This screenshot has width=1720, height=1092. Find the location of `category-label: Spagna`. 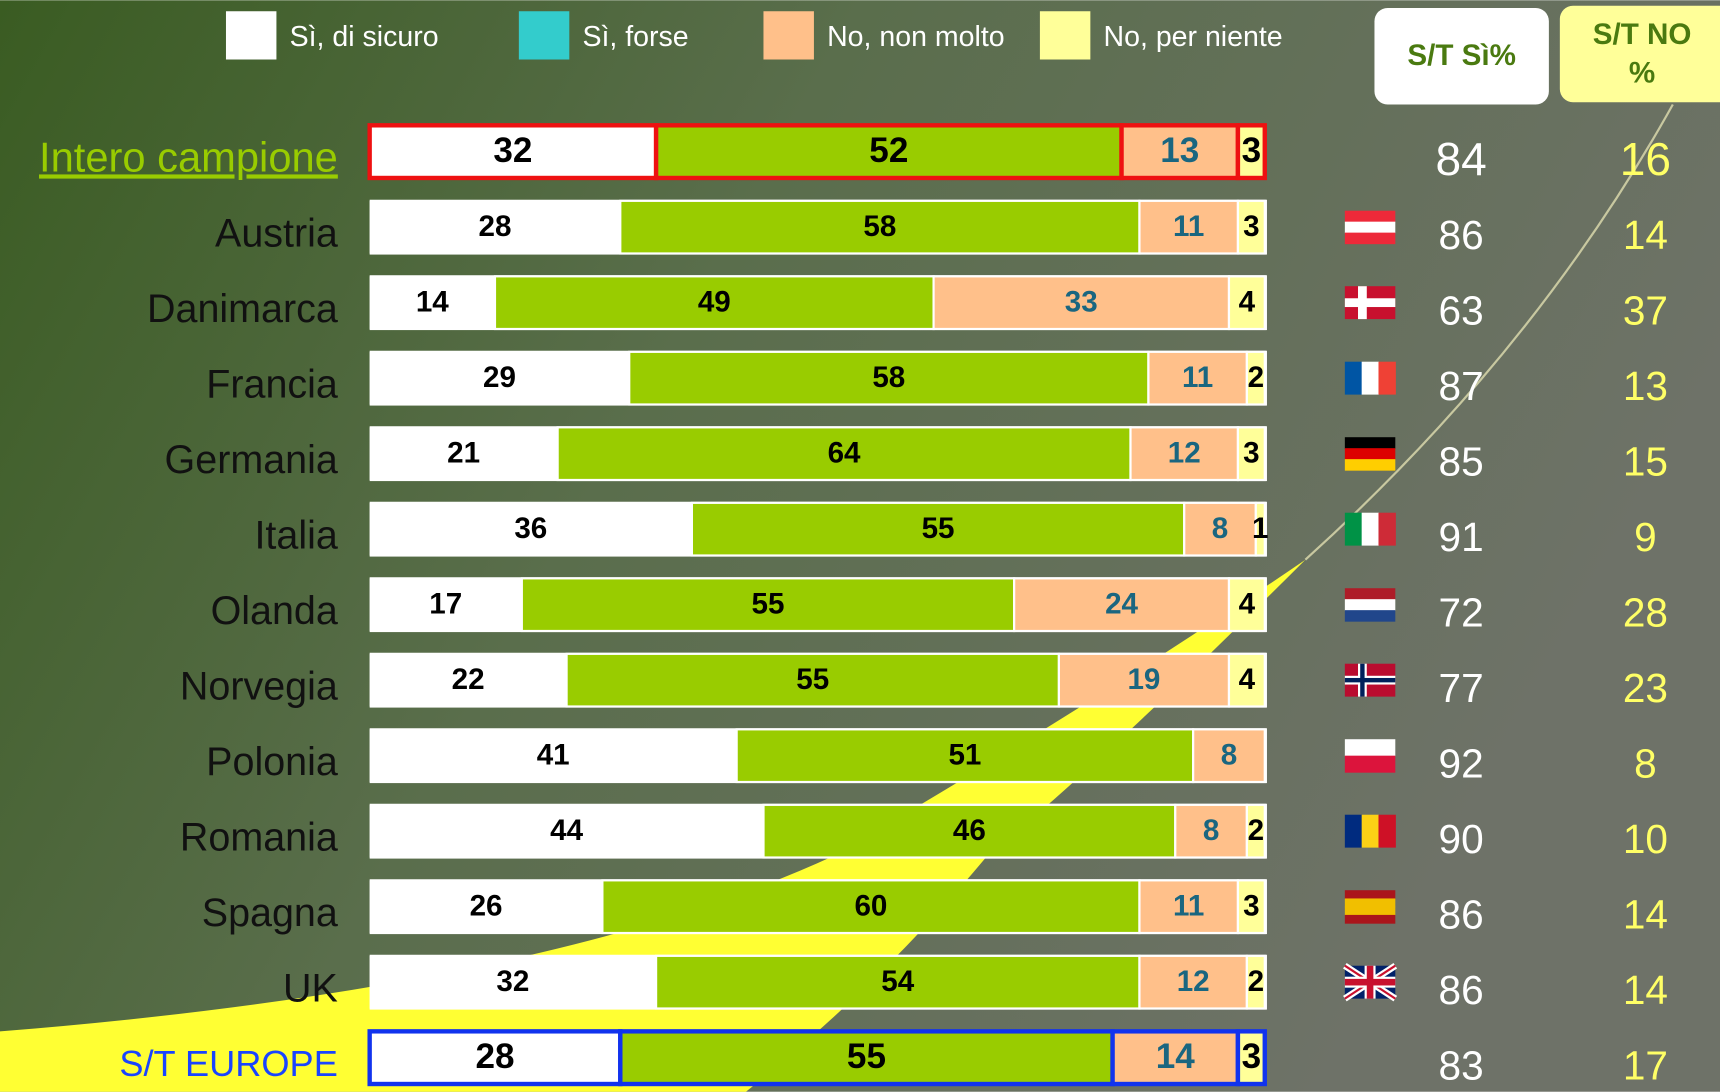

category-label: Spagna is located at coordinates (270, 913).